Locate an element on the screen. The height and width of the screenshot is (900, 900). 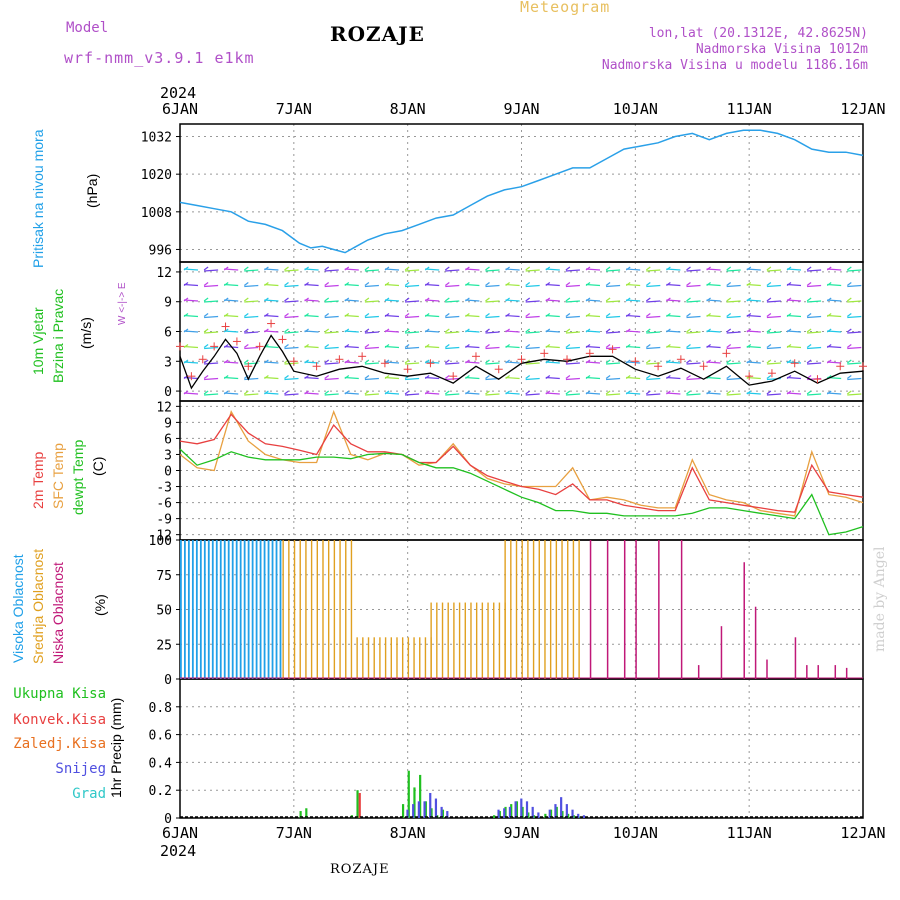
y-tick-label: 0 is located at coordinates (168, 680).